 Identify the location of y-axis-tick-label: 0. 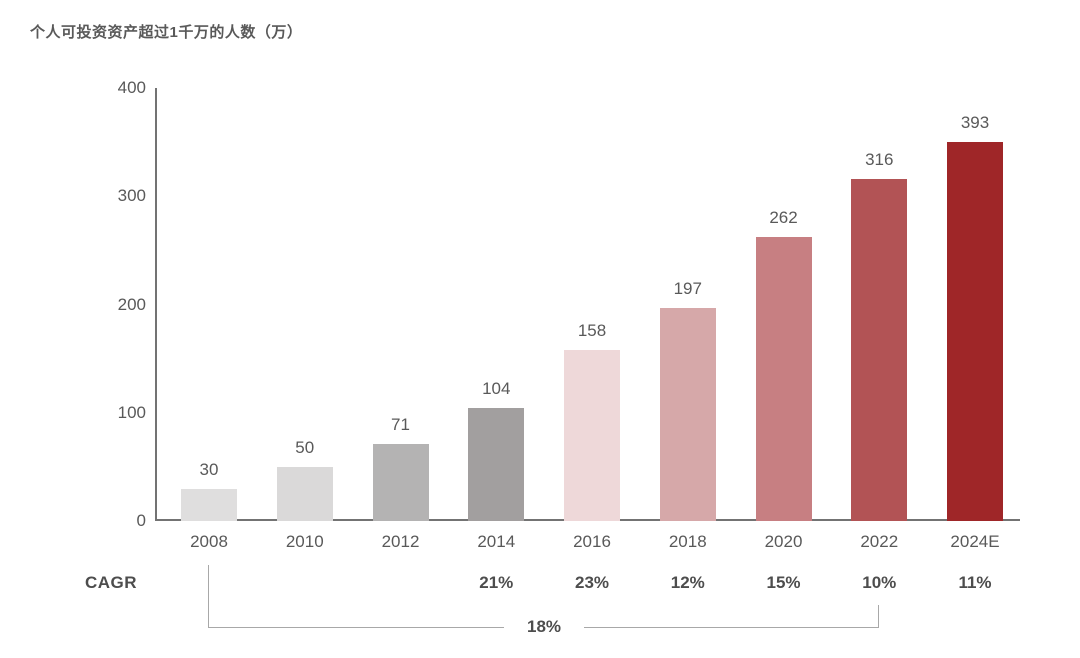
(141, 520).